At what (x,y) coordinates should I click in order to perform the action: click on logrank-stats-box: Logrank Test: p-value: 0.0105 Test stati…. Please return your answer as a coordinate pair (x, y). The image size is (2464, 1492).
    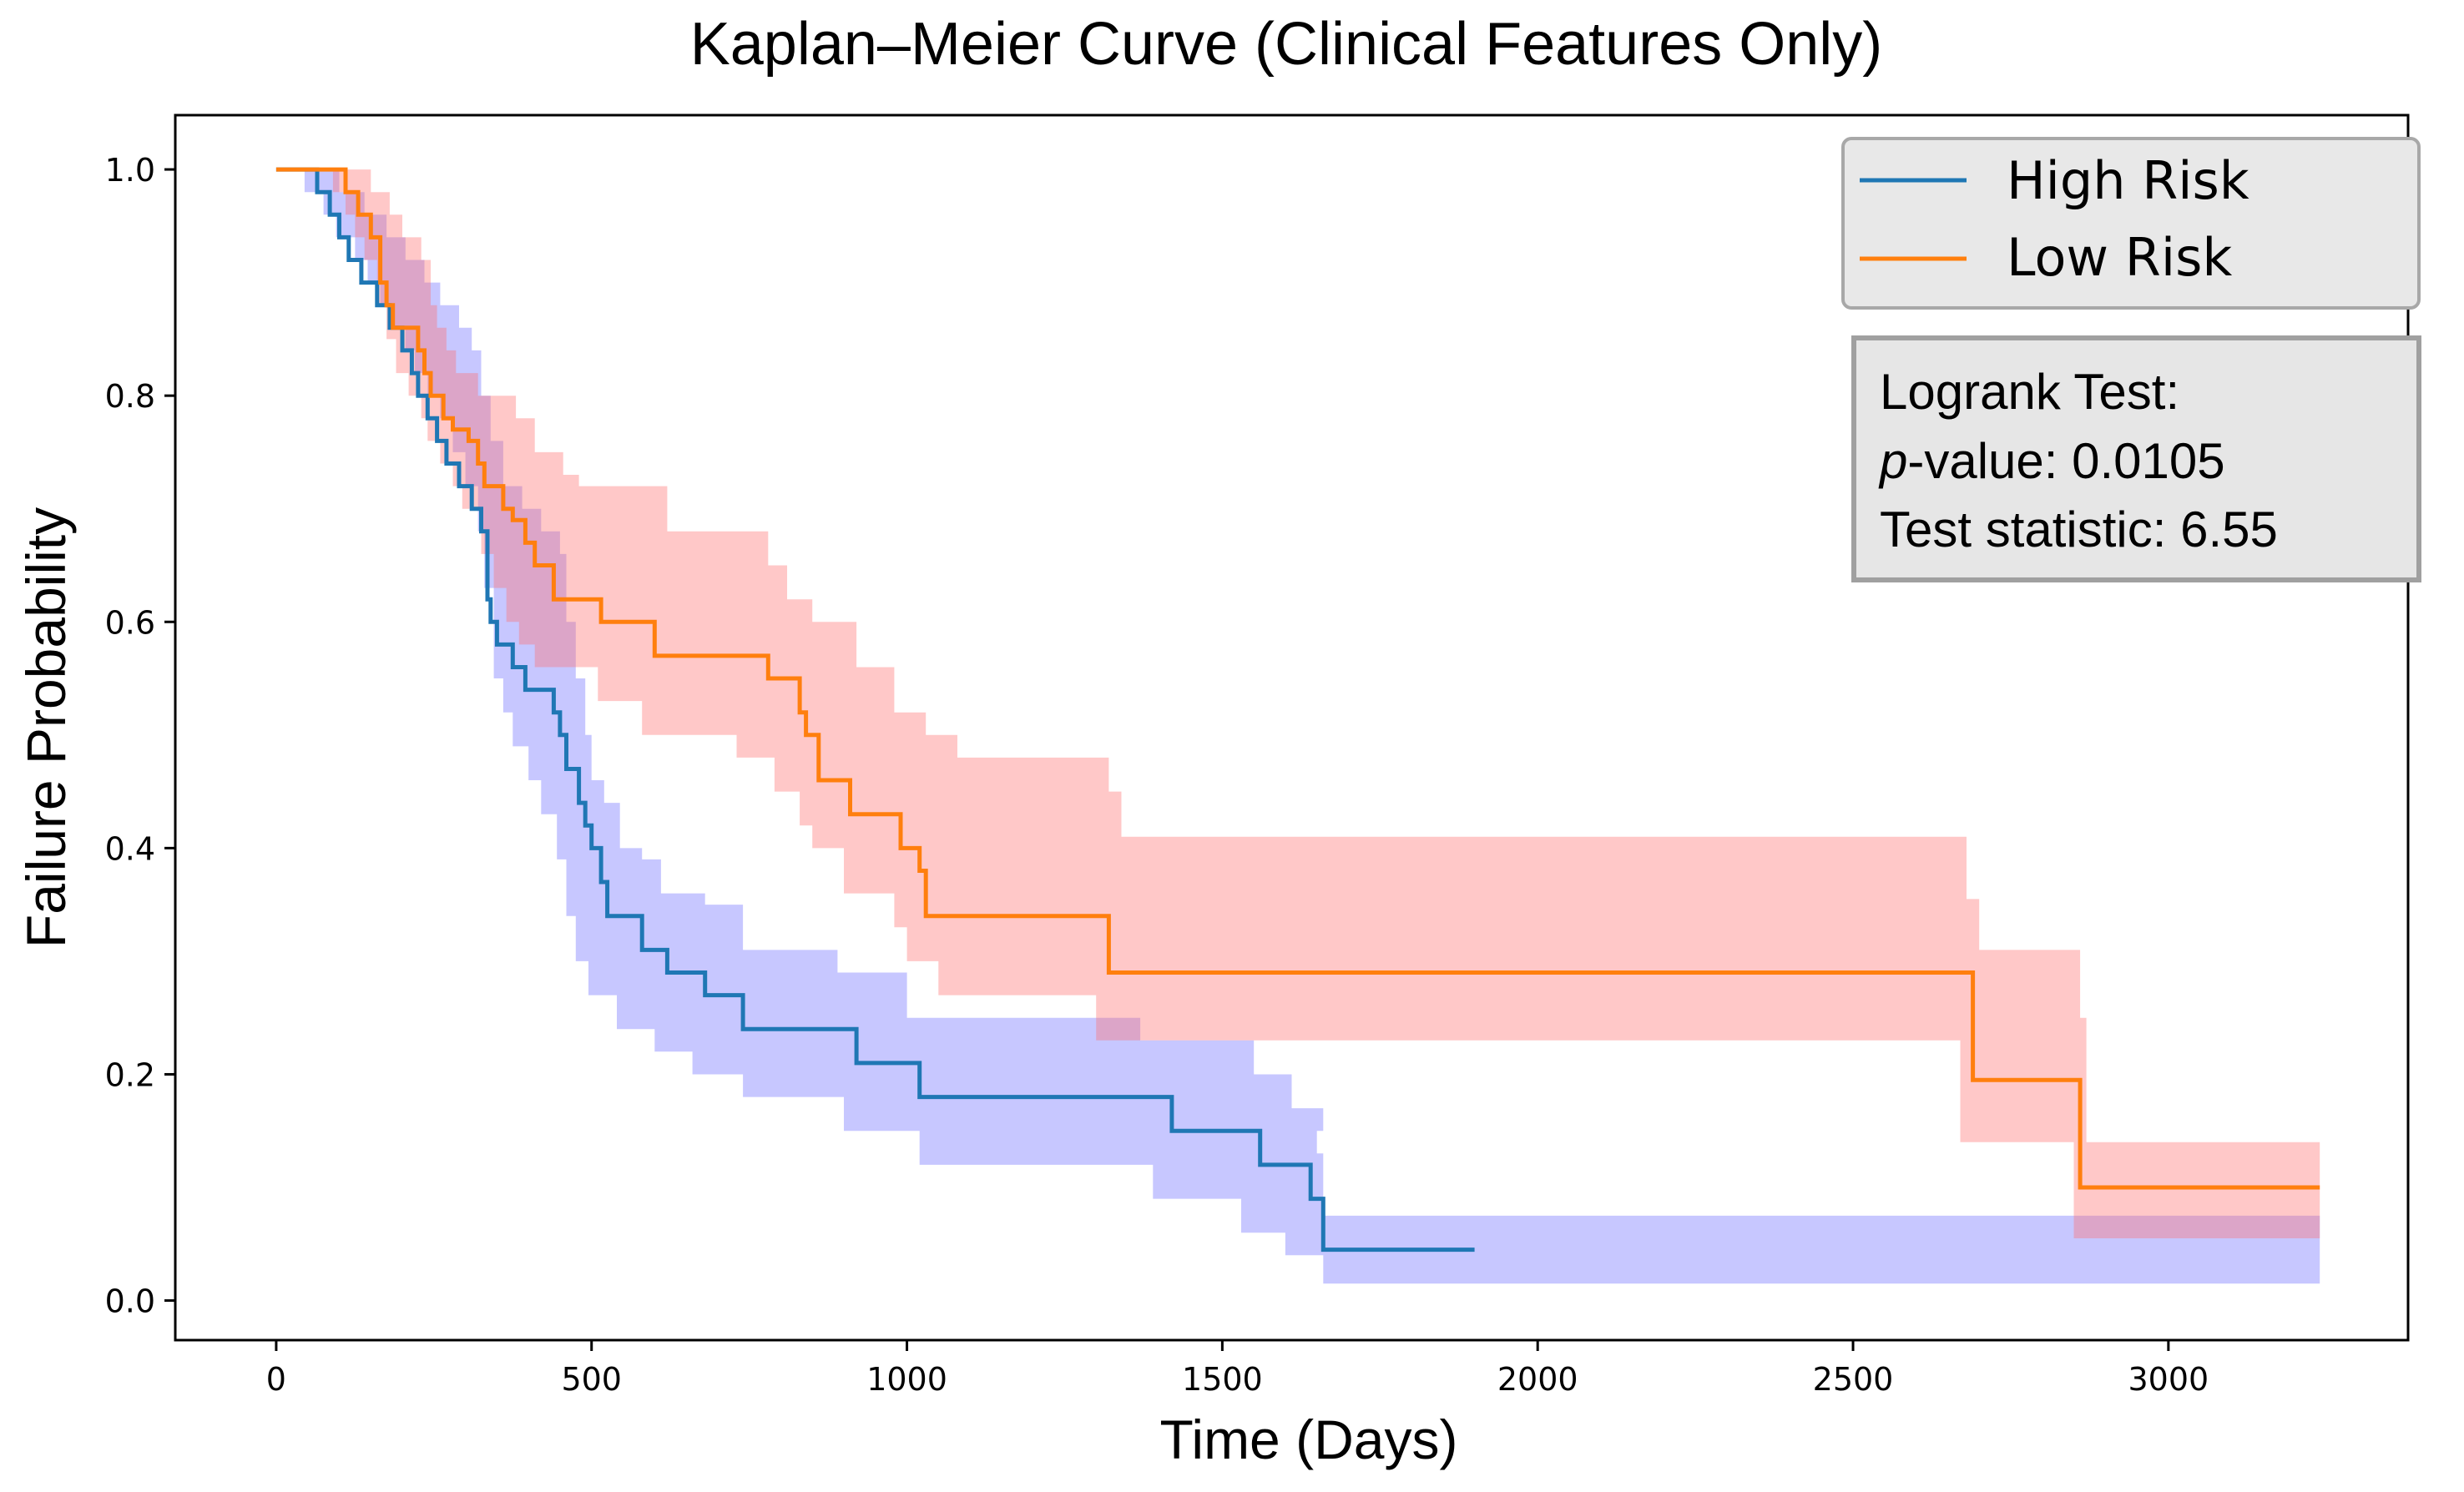
    Looking at the image, I should click on (2136, 459).